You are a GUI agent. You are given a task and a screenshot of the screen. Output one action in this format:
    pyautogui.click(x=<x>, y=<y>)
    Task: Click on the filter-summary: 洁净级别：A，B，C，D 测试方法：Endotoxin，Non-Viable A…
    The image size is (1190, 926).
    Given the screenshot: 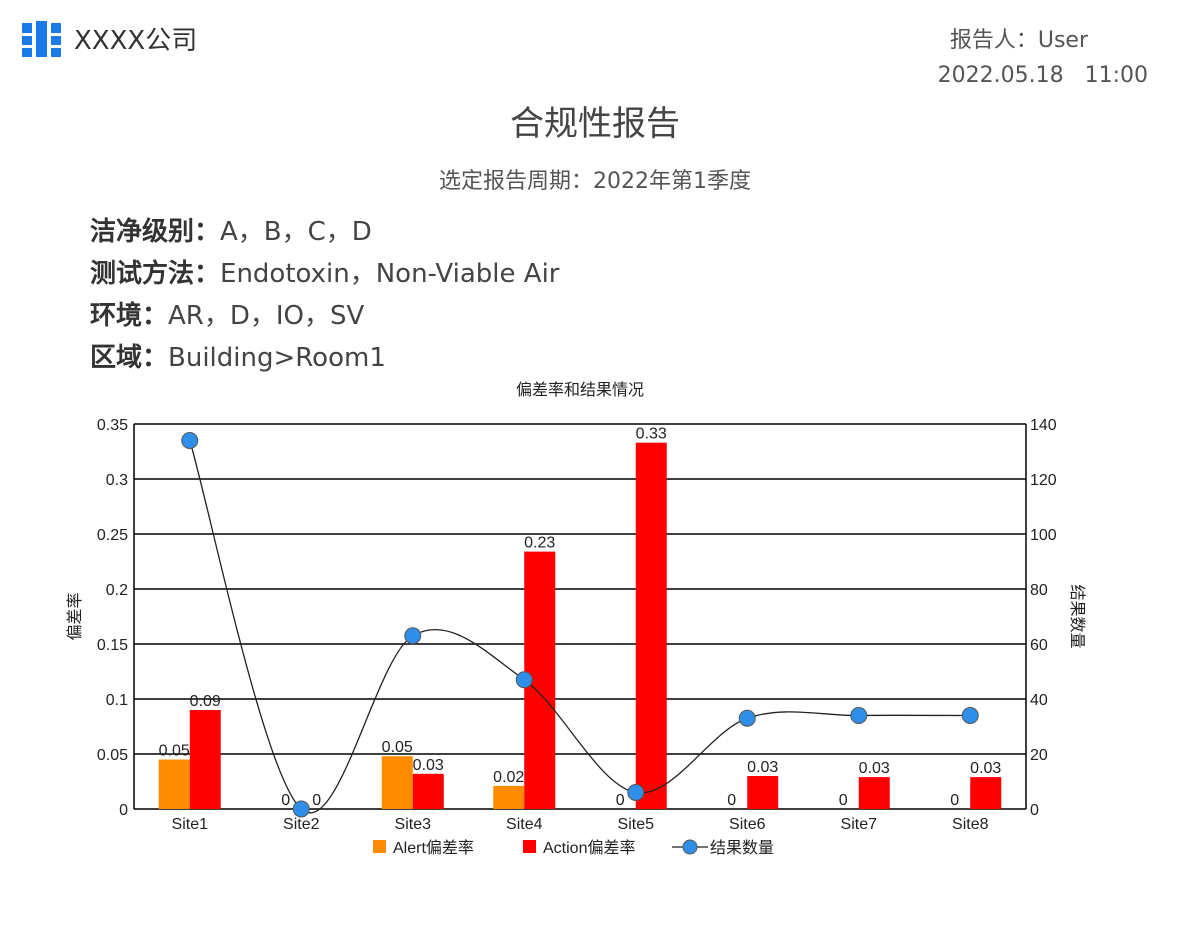 What is the action you would take?
    pyautogui.click(x=324, y=299)
    